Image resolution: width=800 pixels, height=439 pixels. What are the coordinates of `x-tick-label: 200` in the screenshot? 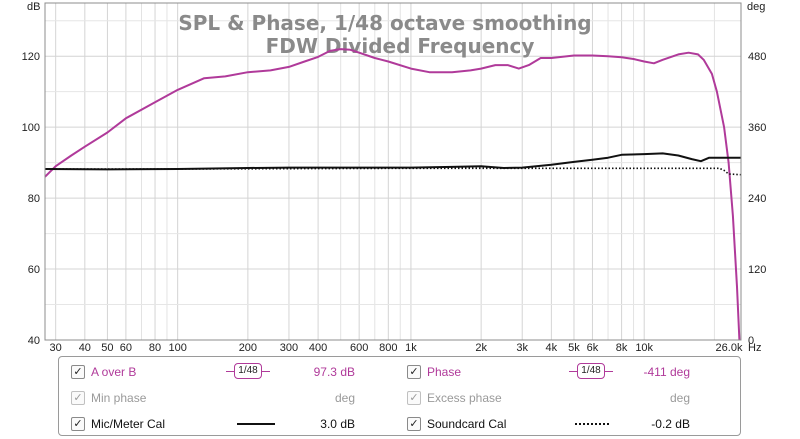 It's located at (248, 348).